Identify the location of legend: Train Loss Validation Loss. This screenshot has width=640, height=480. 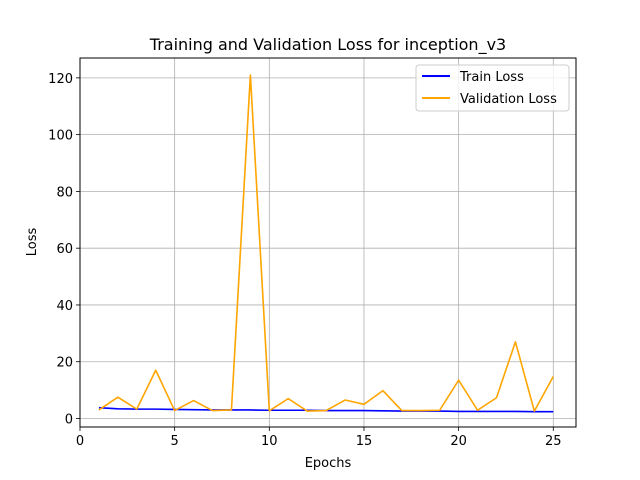
(492, 88).